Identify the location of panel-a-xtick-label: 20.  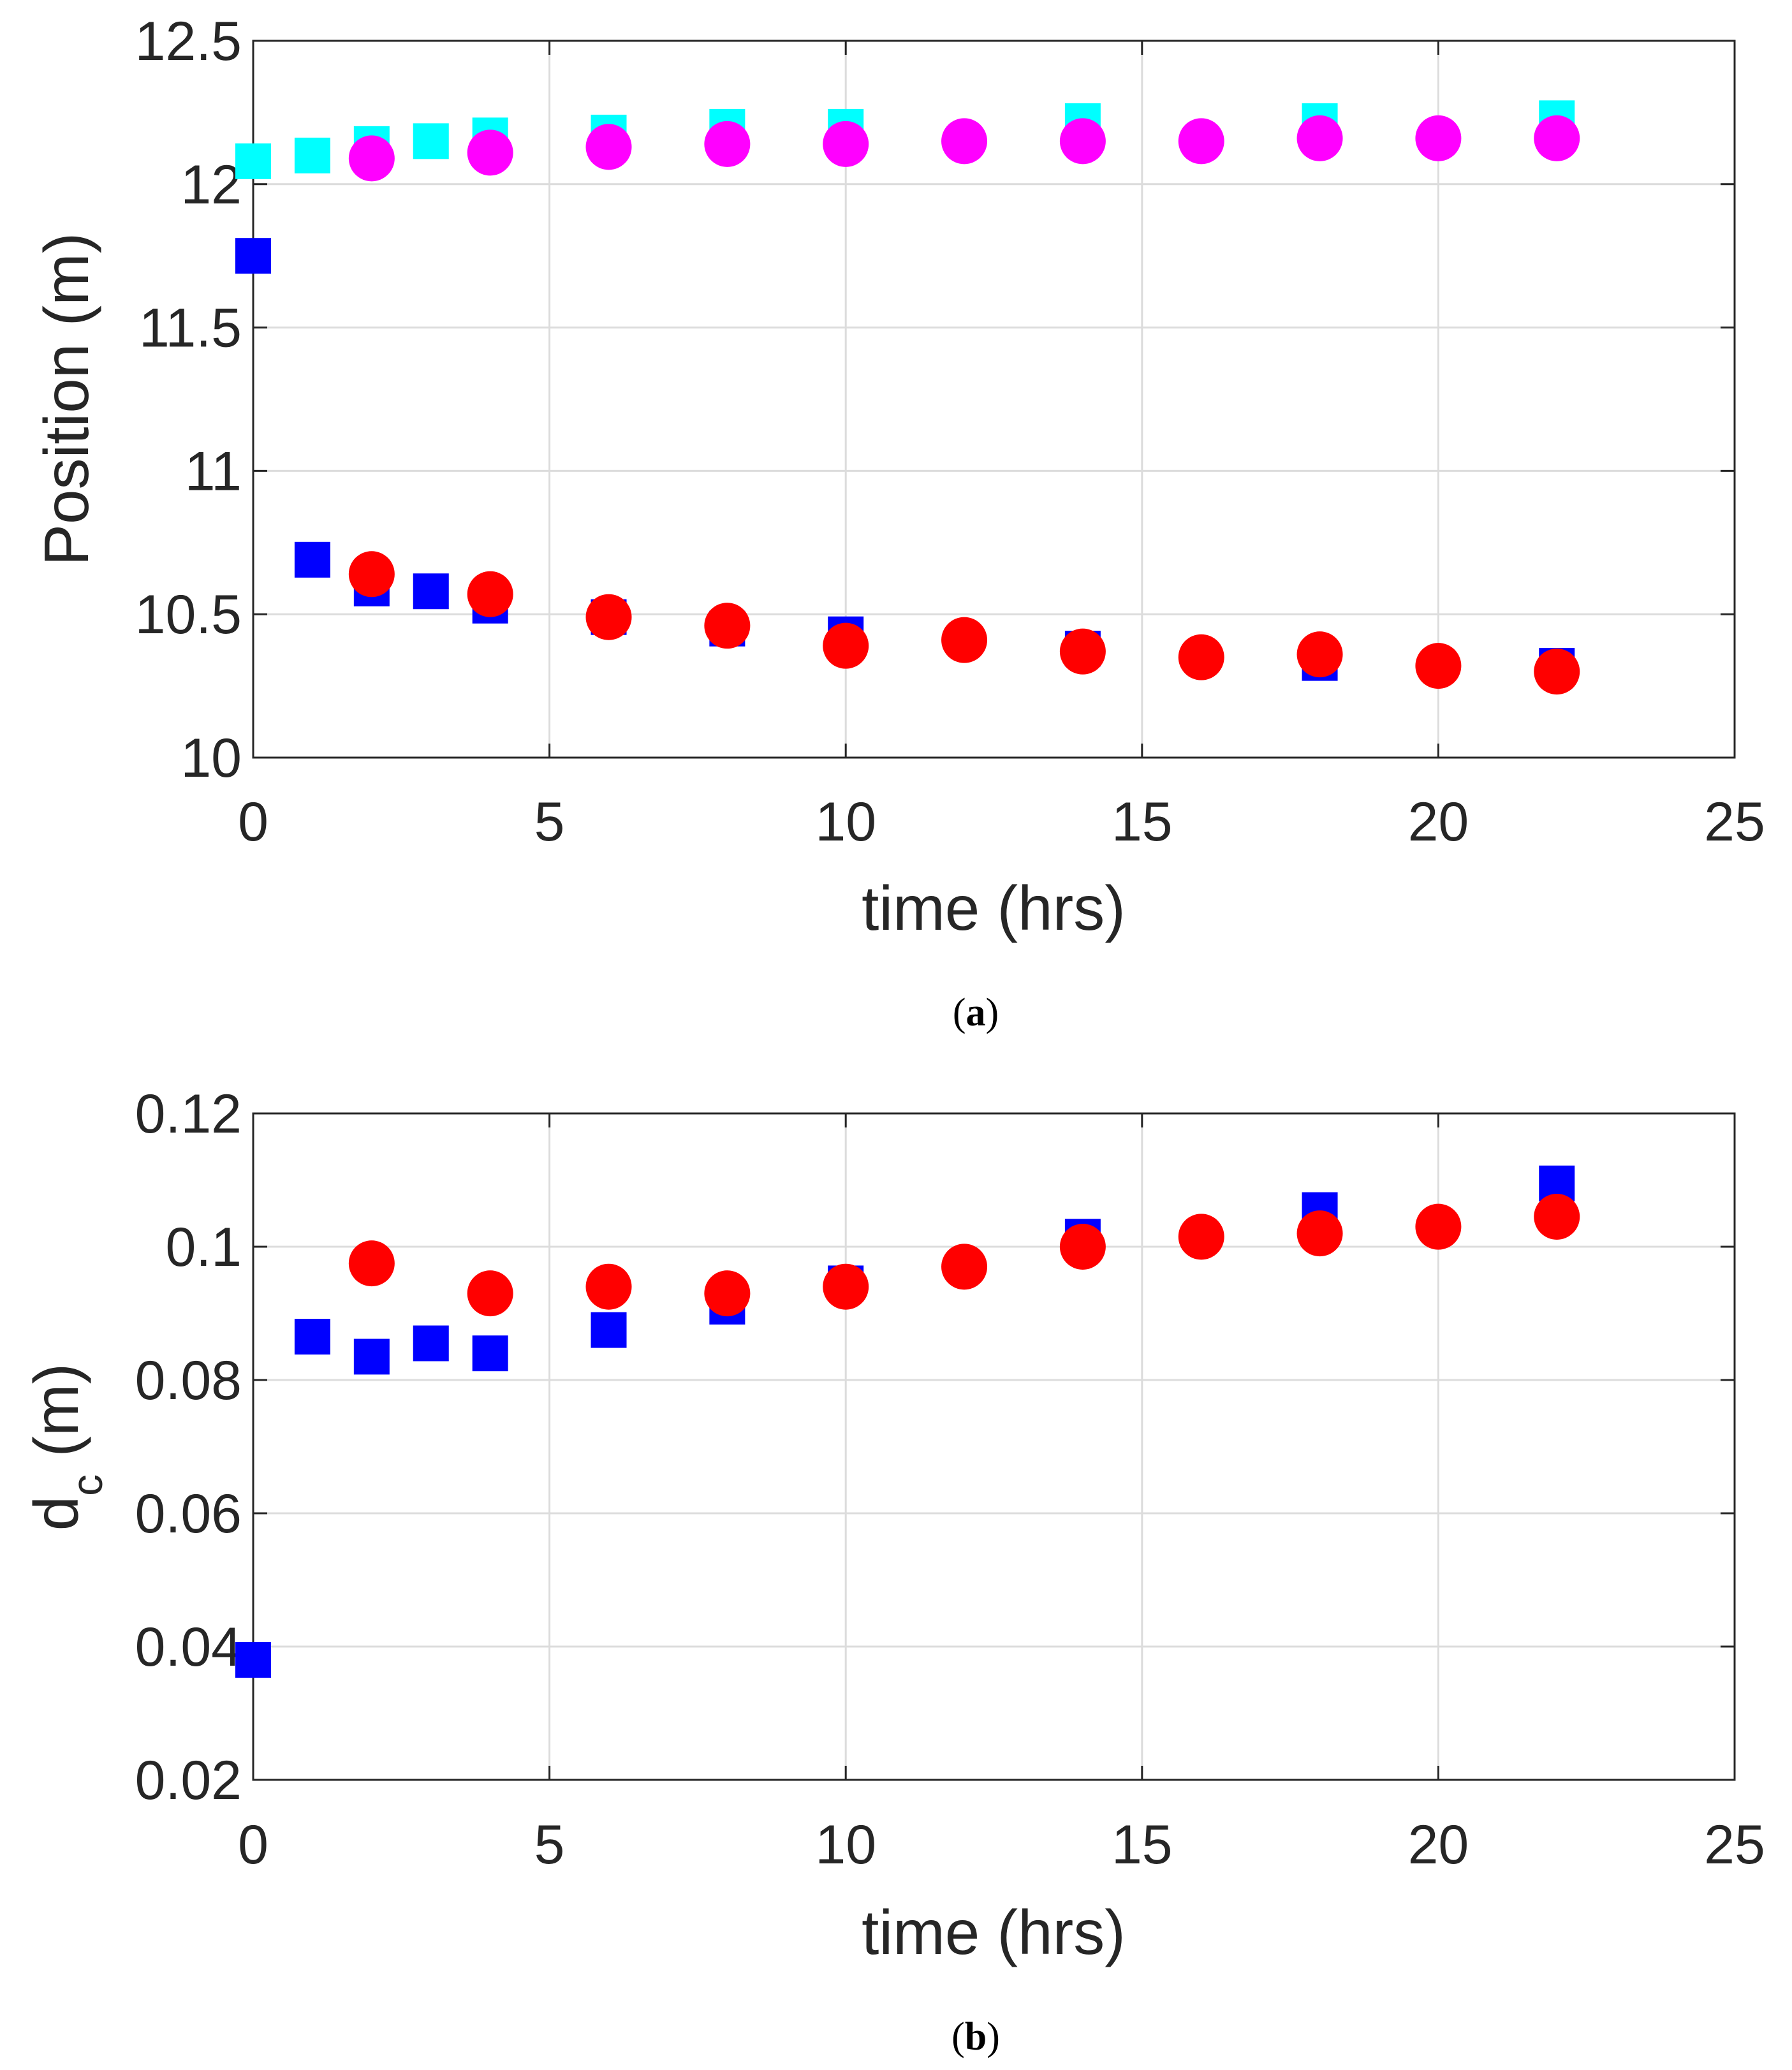
(1438, 822).